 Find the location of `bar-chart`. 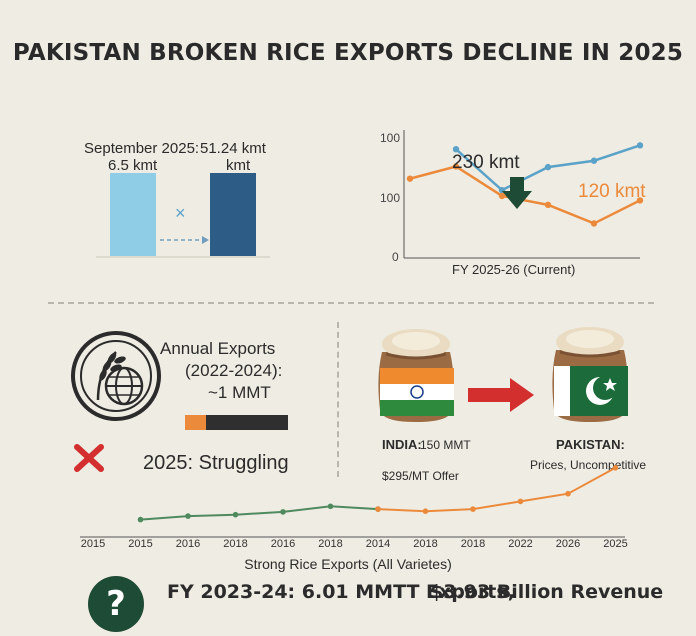

bar-chart is located at coordinates (183, 215).